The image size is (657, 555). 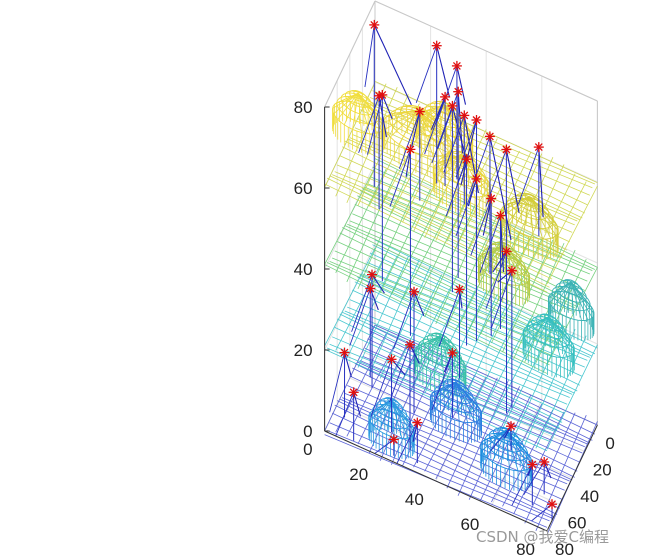 What do you see at coordinates (577, 523) in the screenshot?
I see `x-tick-label: 60` at bounding box center [577, 523].